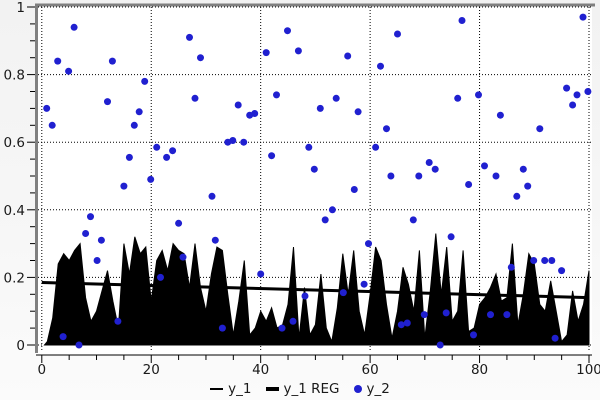  I want to click on legend-item-y1reg: y_1 REG, so click(302, 389).